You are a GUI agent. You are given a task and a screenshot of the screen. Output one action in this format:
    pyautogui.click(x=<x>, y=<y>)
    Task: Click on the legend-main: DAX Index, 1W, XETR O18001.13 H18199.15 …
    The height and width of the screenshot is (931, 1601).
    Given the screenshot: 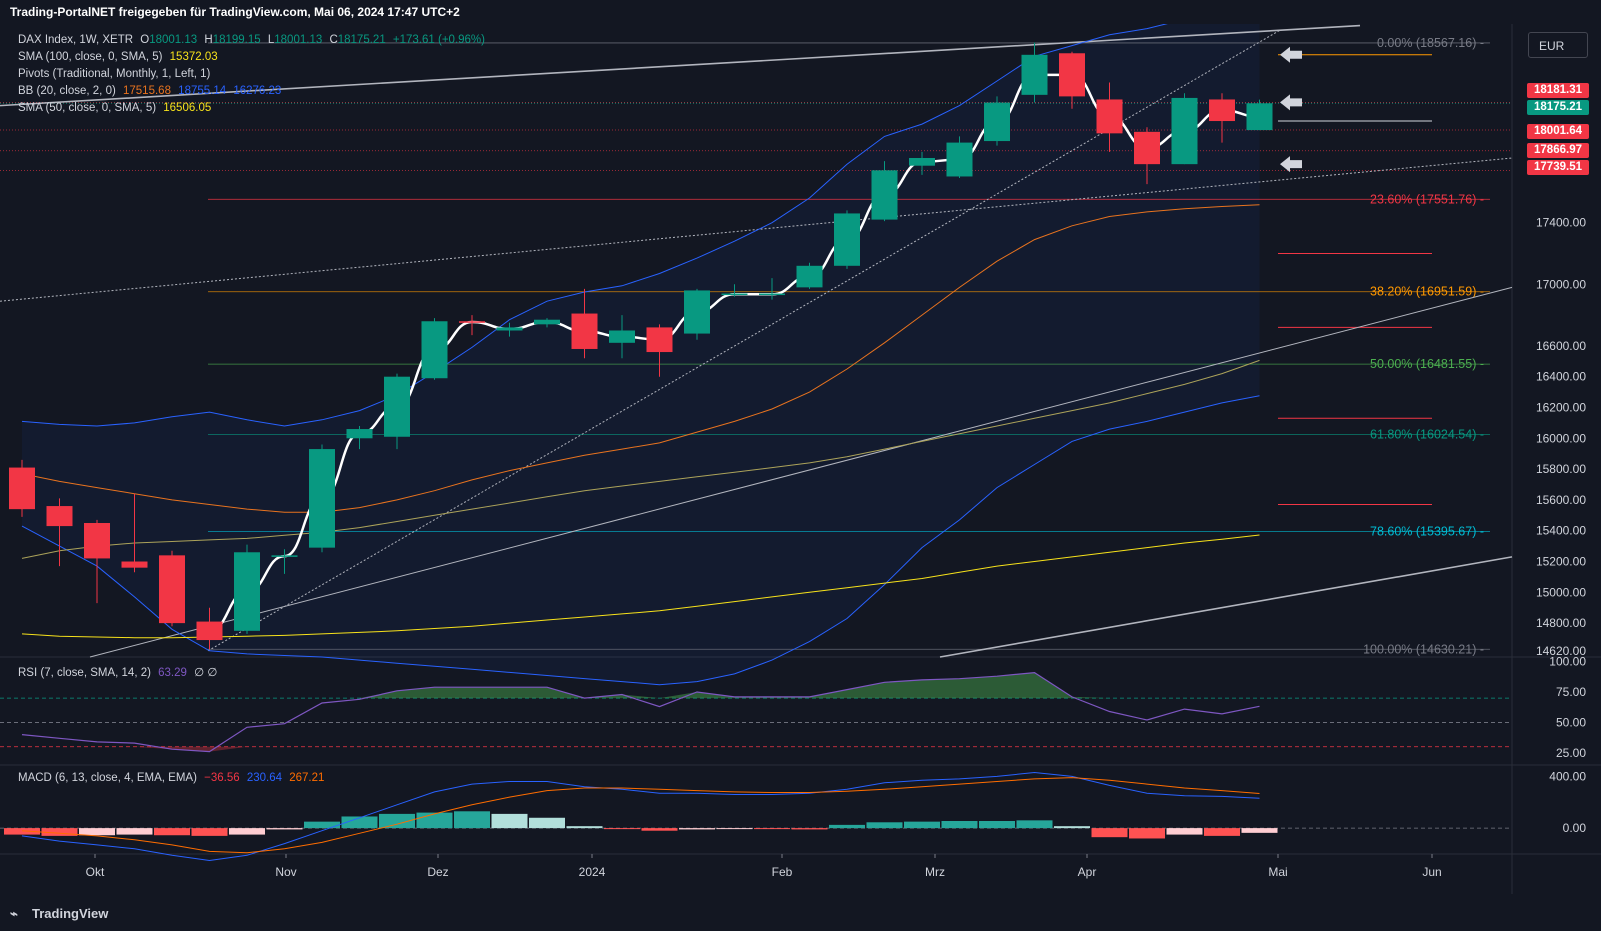 What is the action you would take?
    pyautogui.click(x=253, y=40)
    